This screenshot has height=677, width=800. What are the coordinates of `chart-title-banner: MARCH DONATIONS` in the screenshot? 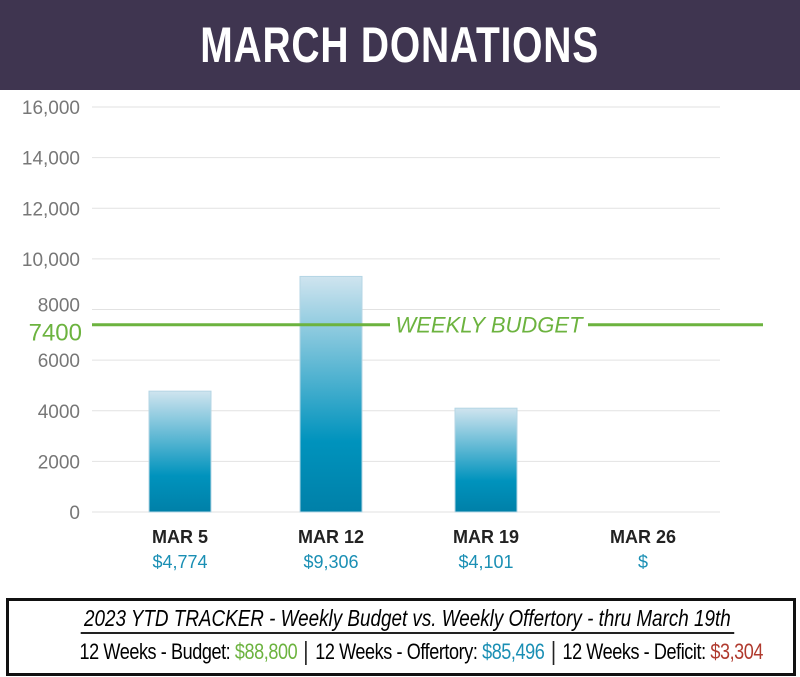 It's located at (400, 45).